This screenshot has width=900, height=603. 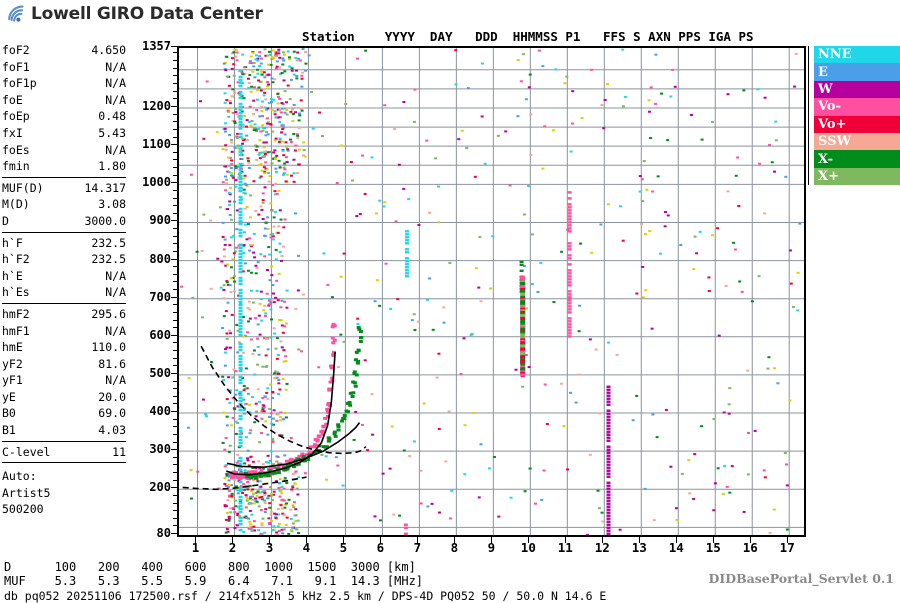 What do you see at coordinates (857, 54) in the screenshot?
I see `legend-item-nne: NNE` at bounding box center [857, 54].